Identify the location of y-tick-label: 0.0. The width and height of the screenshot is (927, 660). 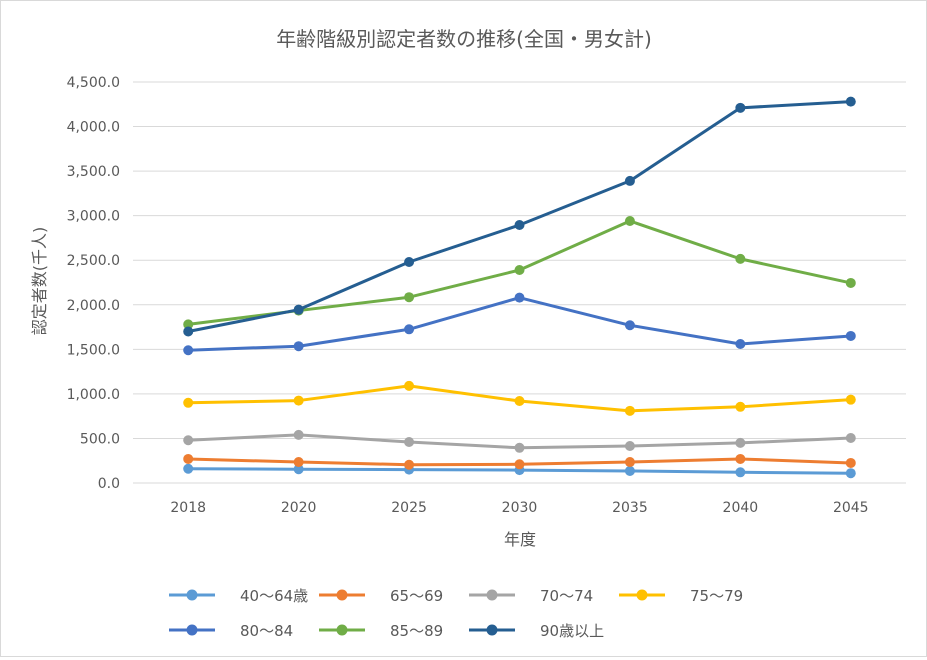
(109, 484).